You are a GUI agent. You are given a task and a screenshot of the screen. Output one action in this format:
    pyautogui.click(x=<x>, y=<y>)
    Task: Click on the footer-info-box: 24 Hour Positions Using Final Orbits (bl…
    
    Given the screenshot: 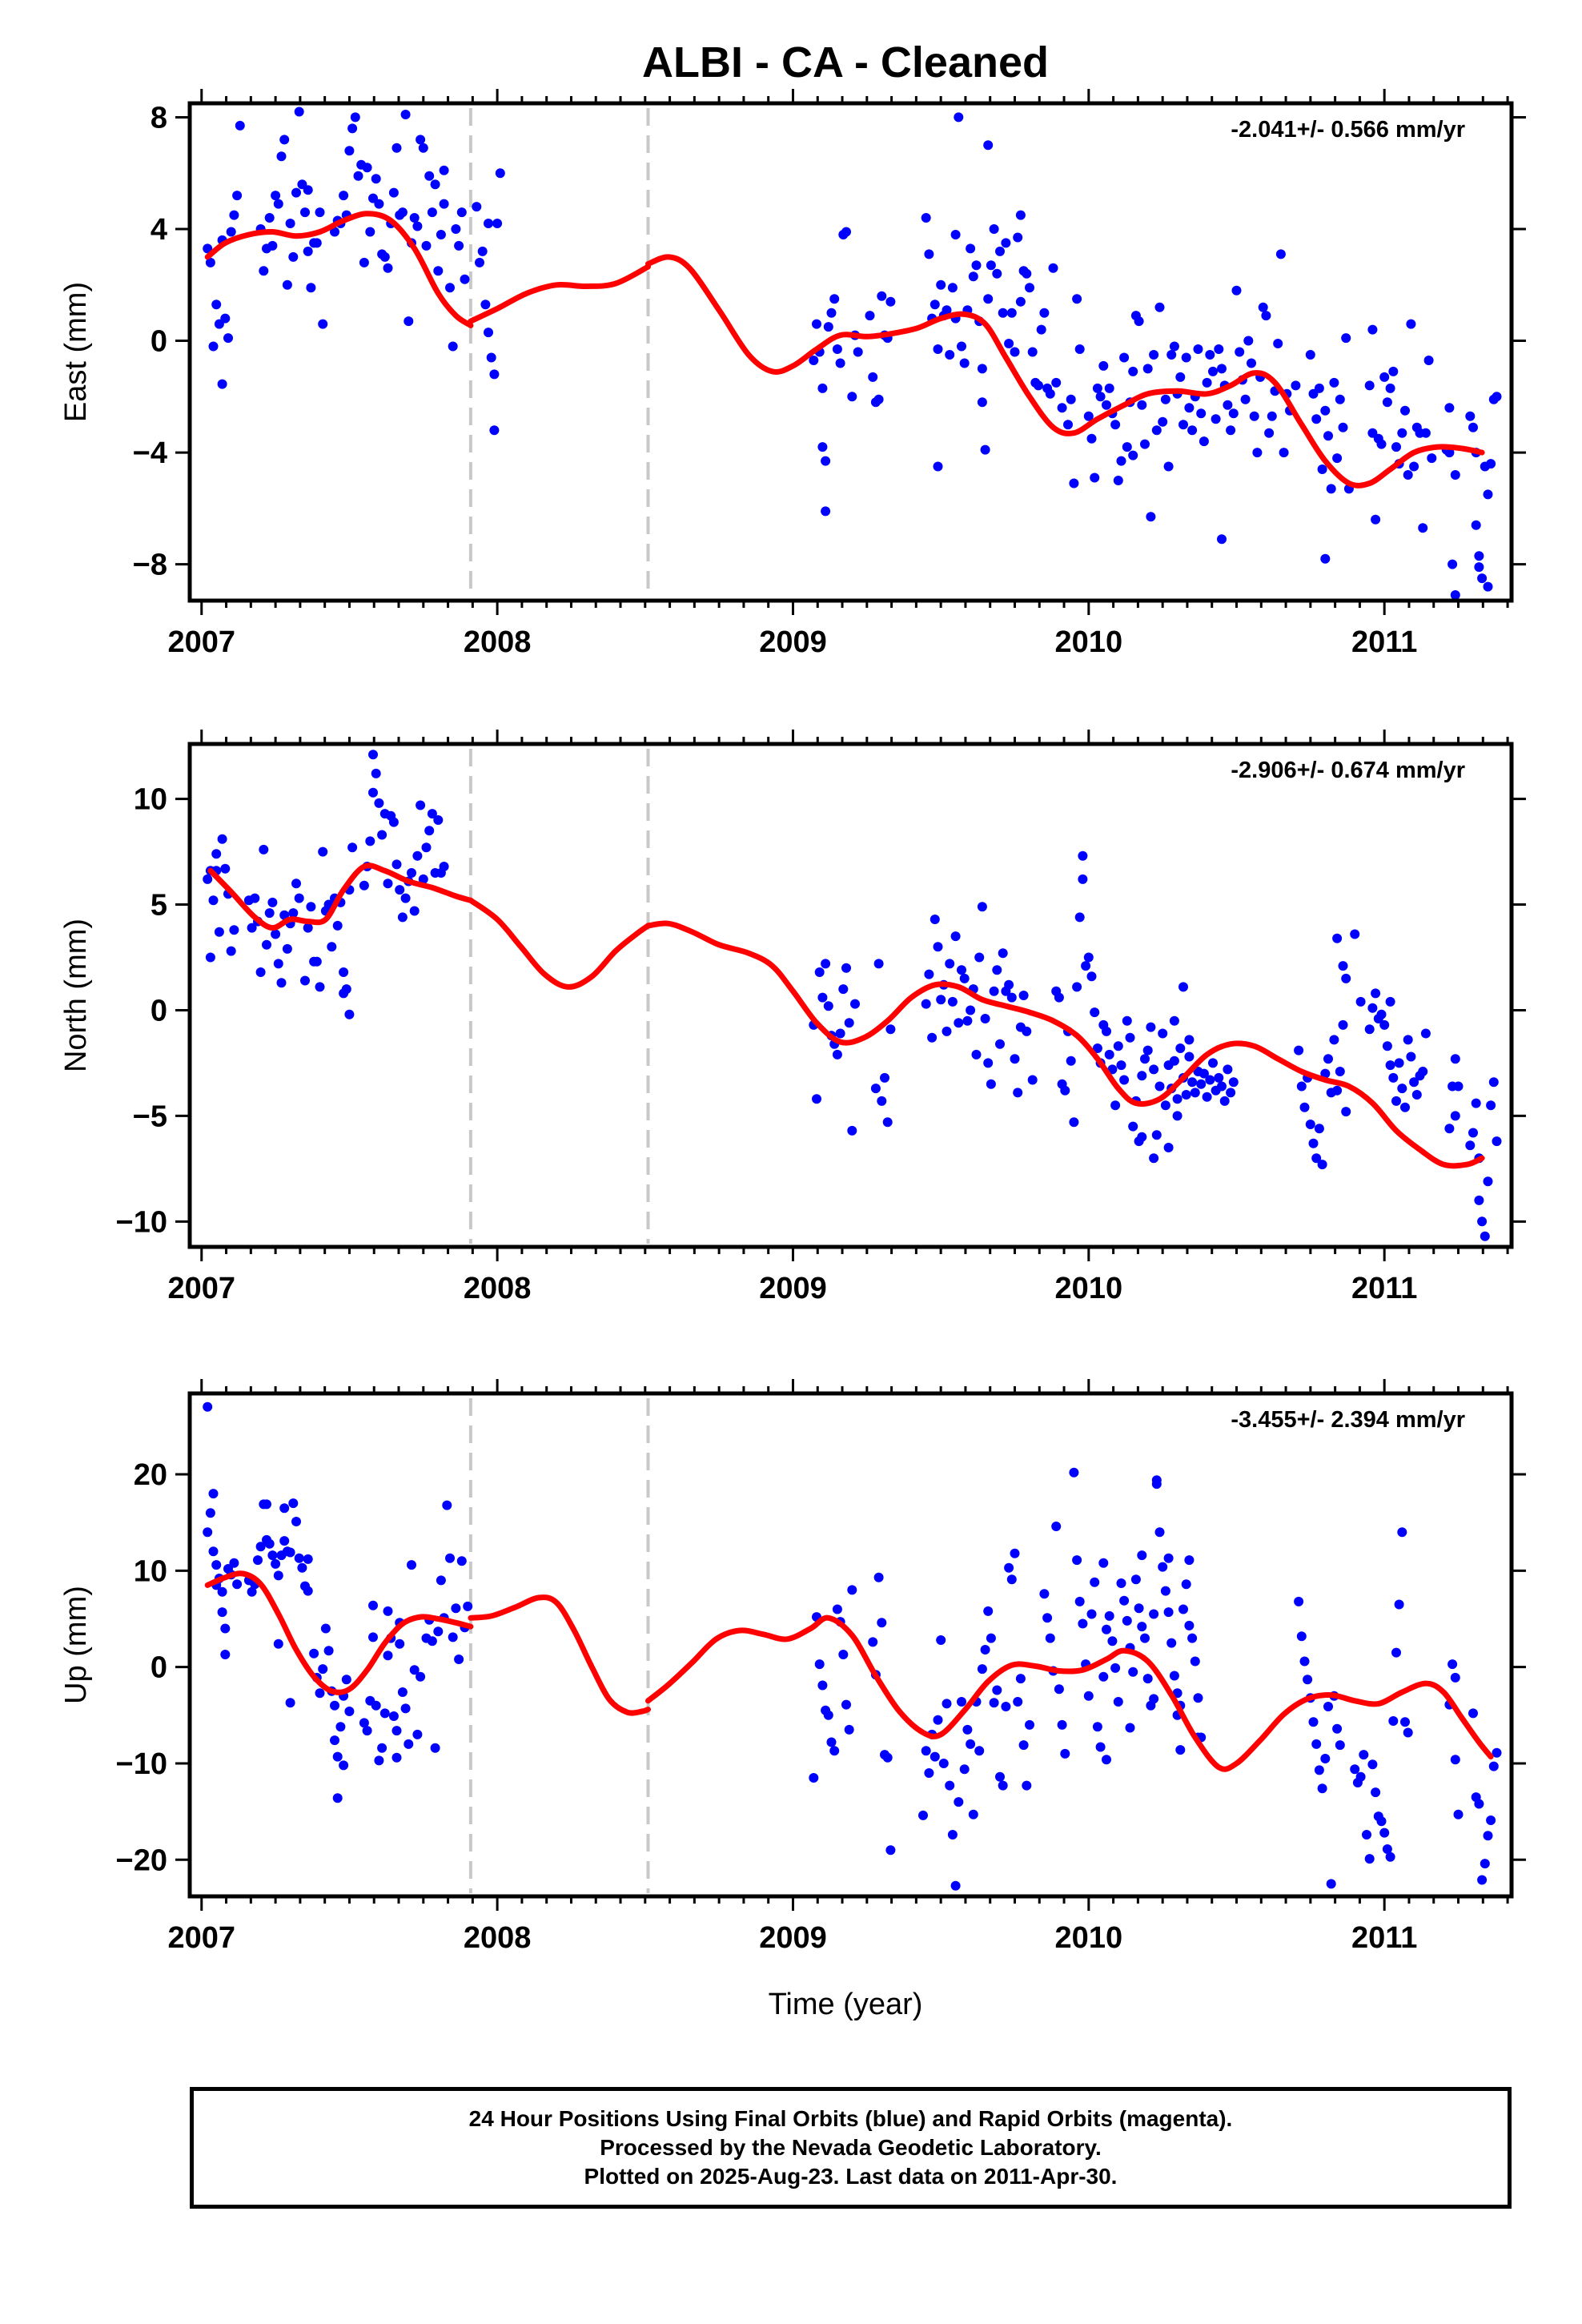 What is the action you would take?
    pyautogui.click(x=851, y=2148)
    